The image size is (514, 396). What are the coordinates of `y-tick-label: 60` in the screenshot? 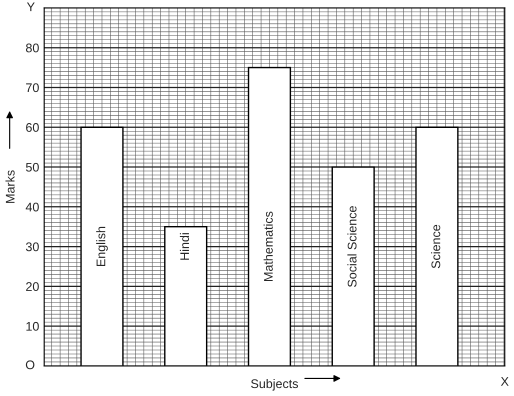 It's located at (32, 127).